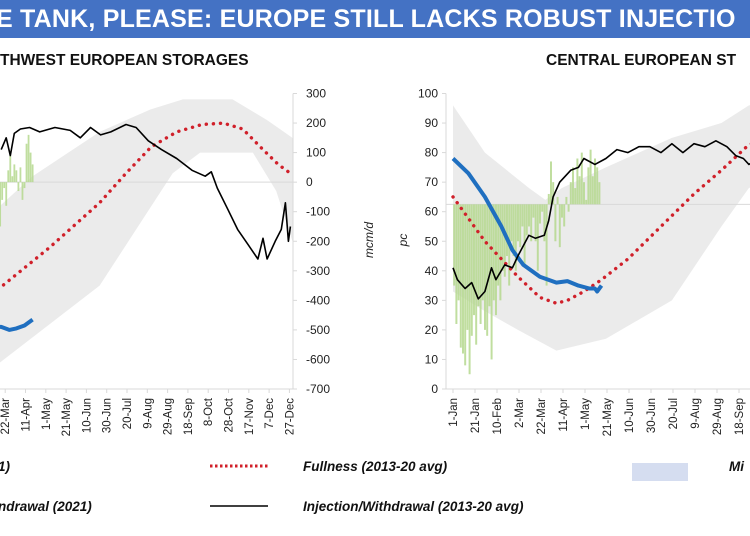  I want to click on legend-band: Mi, so click(736, 466).